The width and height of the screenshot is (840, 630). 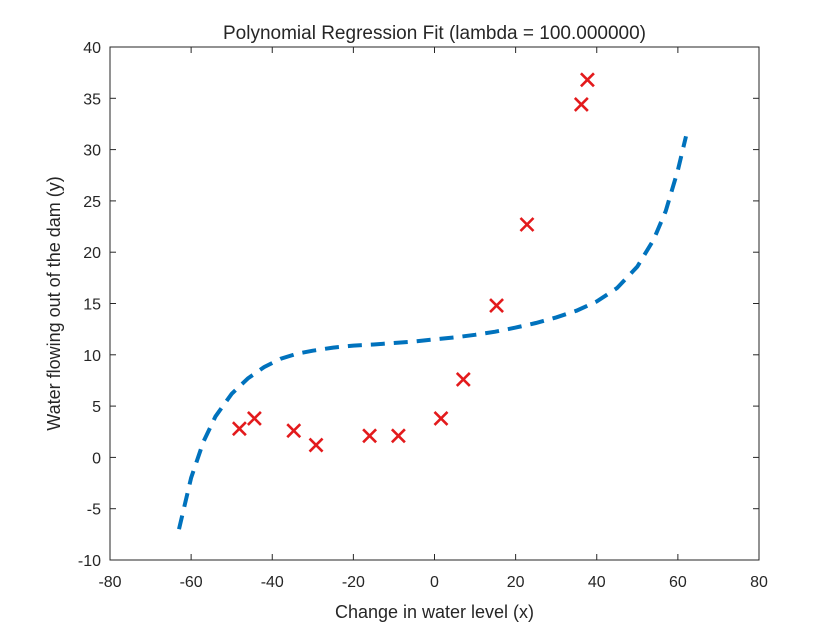 What do you see at coordinates (92, 151) in the screenshot?
I see `y-tick-label: 30` at bounding box center [92, 151].